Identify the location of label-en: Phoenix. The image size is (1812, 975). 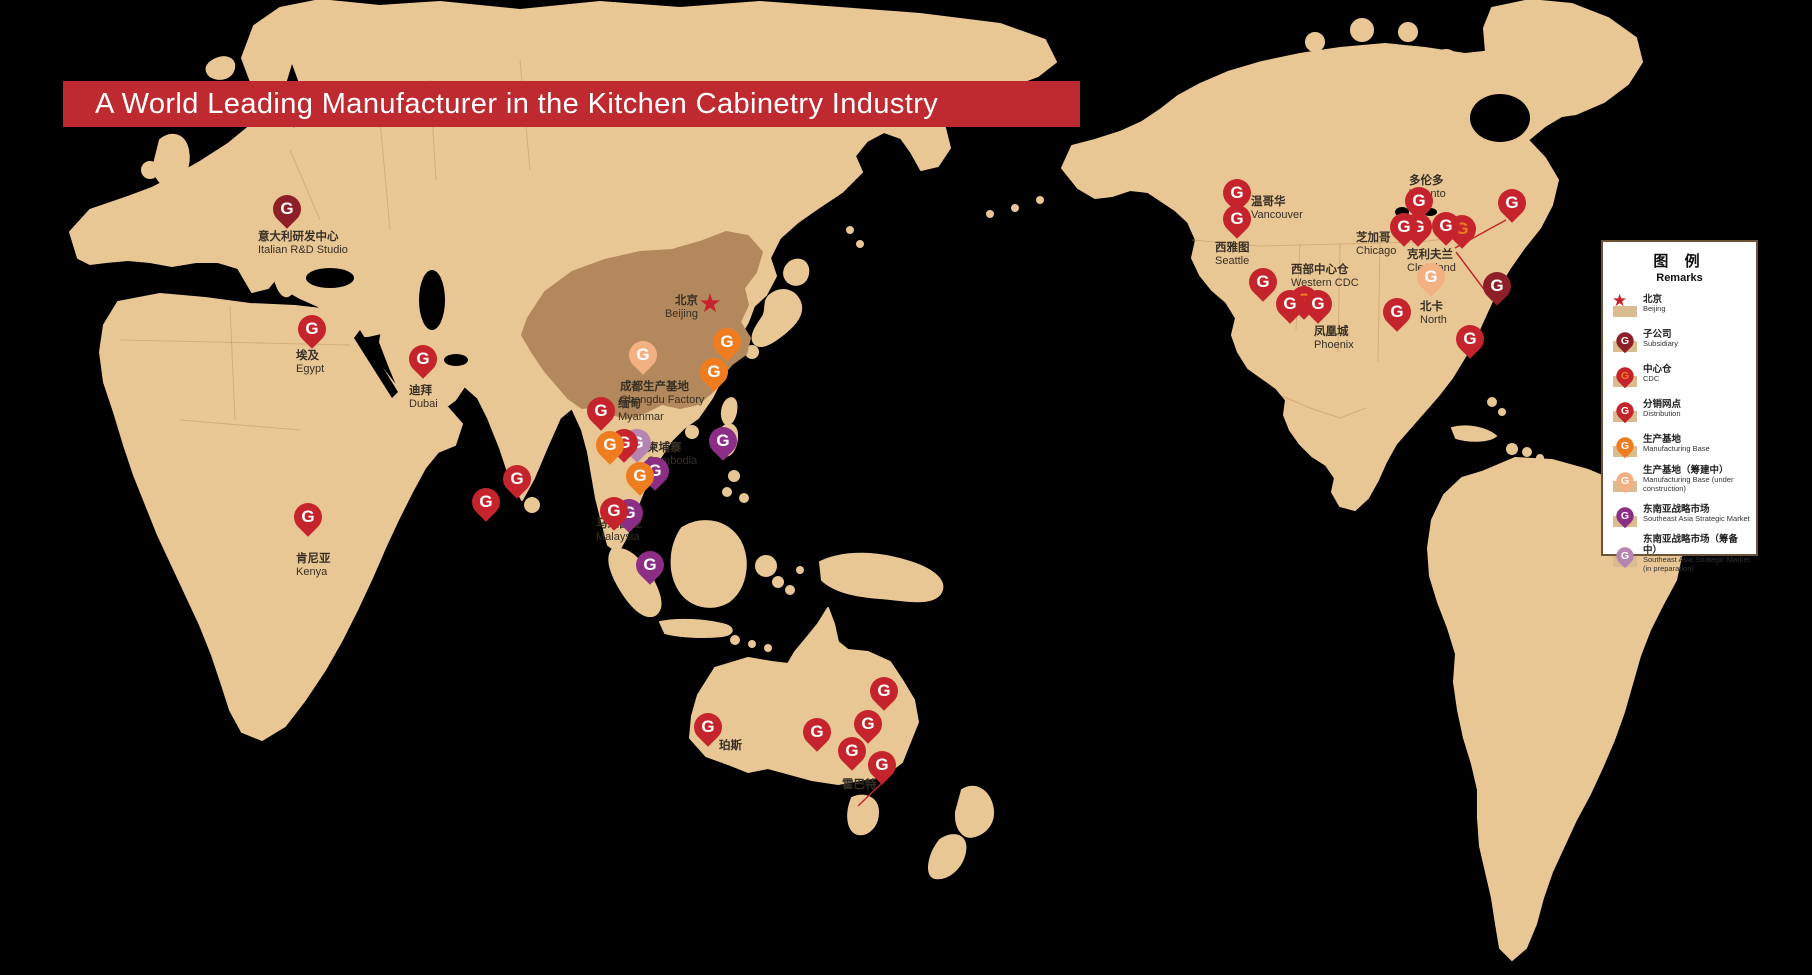
(1334, 345).